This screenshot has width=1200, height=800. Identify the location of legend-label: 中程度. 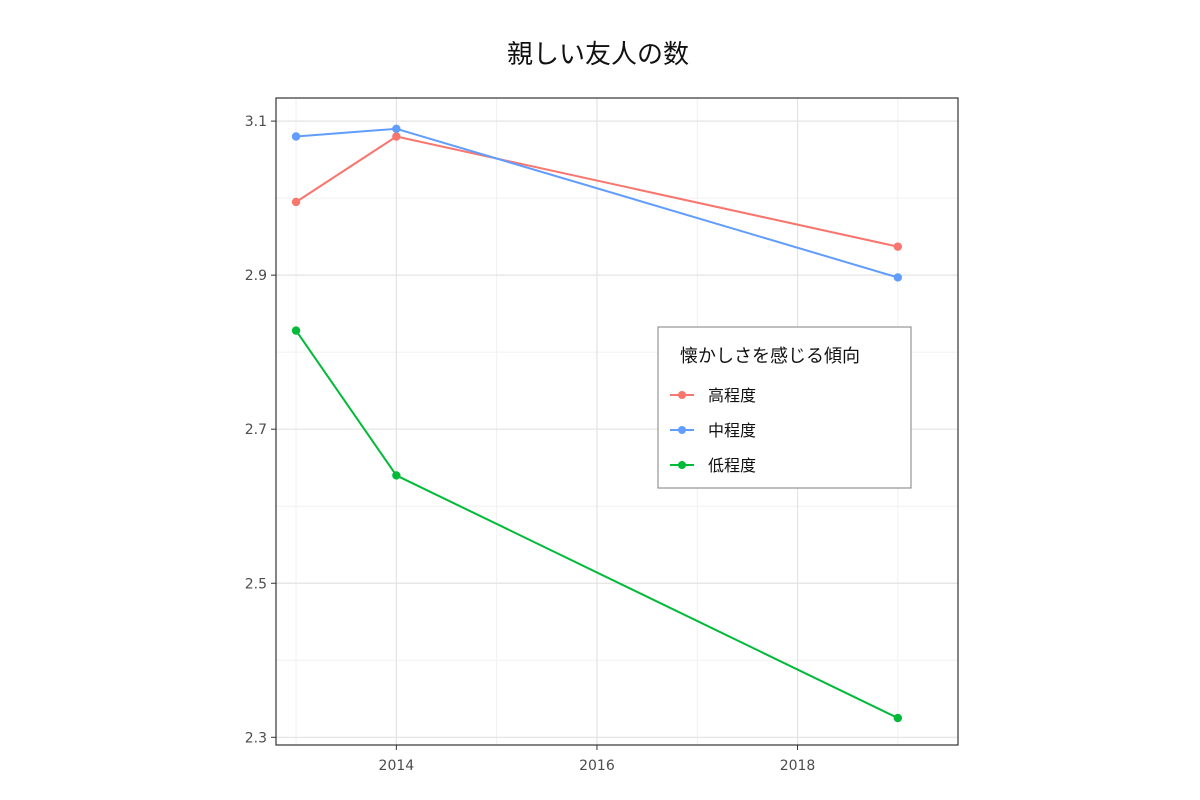
(732, 430).